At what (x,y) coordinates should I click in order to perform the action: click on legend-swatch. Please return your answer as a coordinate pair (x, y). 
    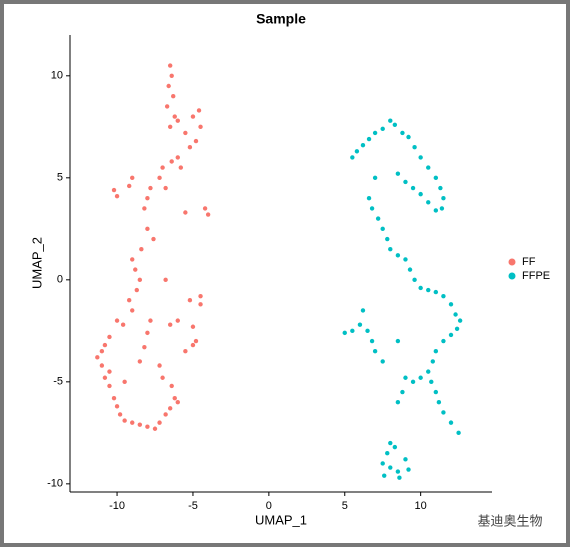
    Looking at the image, I should click on (512, 276).